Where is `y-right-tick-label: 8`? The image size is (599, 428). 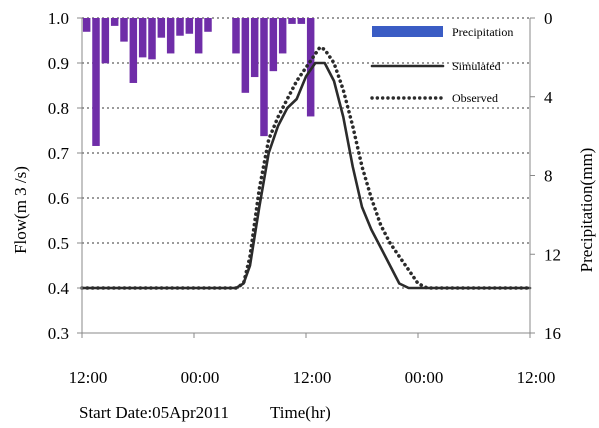 y-right-tick-label: 8 is located at coordinates (548, 176).